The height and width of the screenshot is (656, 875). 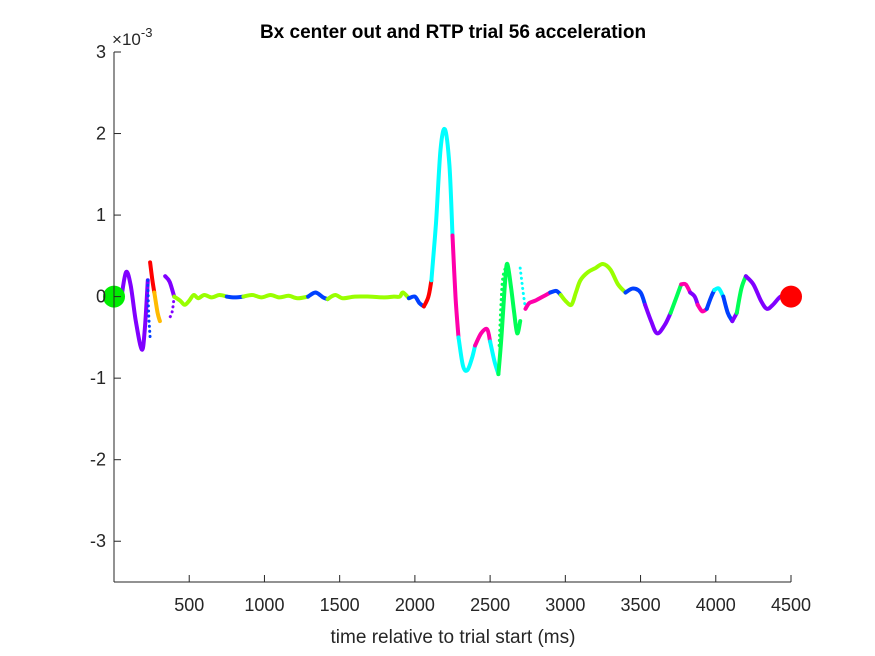 What do you see at coordinates (490, 605) in the screenshot?
I see `x-tick-label: 2500` at bounding box center [490, 605].